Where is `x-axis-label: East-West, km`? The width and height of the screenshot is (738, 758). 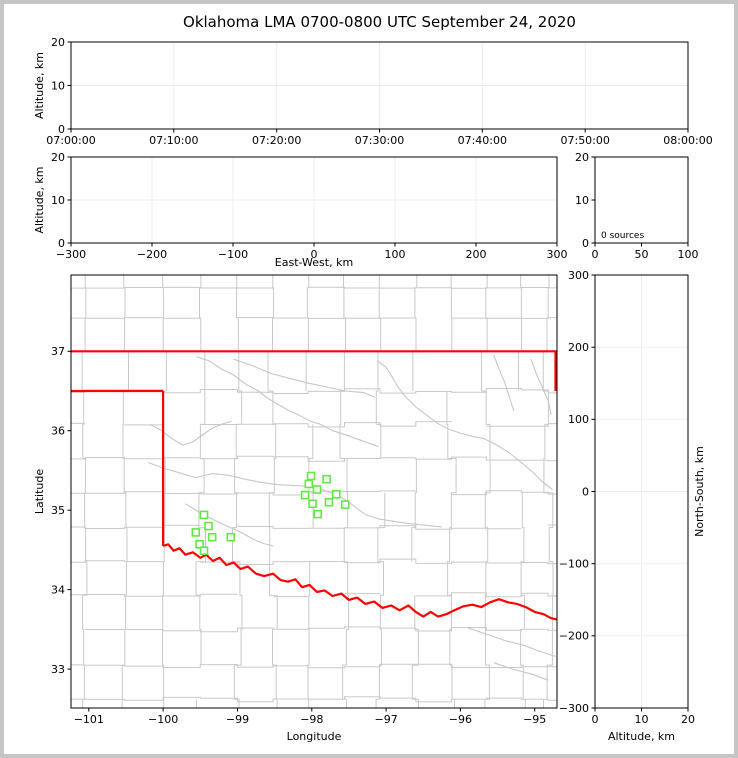 x-axis-label: East-West, km is located at coordinates (314, 262).